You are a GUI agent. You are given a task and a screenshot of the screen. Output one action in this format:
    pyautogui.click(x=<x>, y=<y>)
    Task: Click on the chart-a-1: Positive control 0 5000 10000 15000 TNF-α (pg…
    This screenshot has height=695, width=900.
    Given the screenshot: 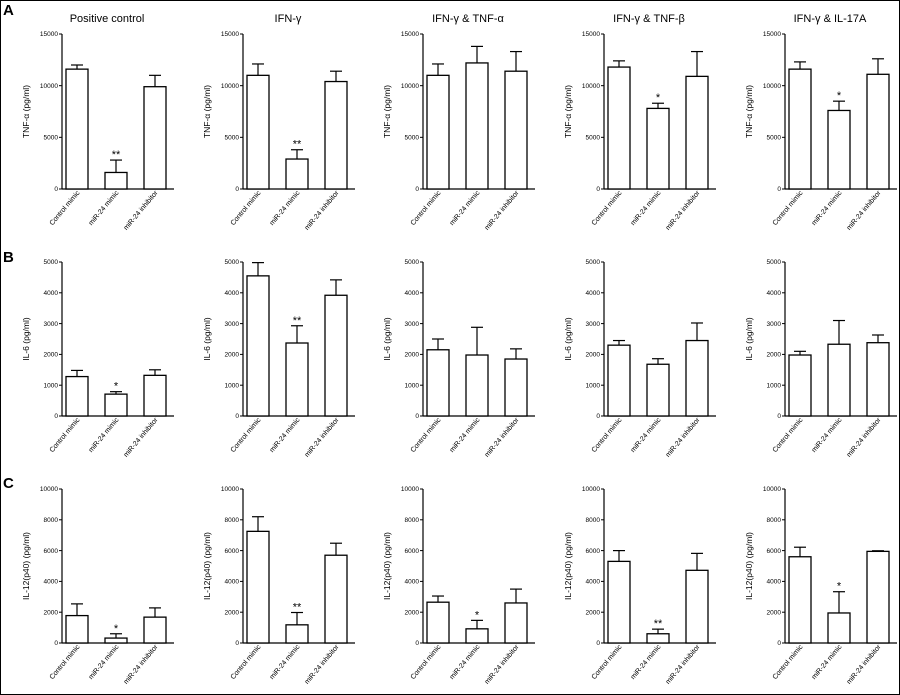 What is the action you would take?
    pyautogui.click(x=97, y=122)
    